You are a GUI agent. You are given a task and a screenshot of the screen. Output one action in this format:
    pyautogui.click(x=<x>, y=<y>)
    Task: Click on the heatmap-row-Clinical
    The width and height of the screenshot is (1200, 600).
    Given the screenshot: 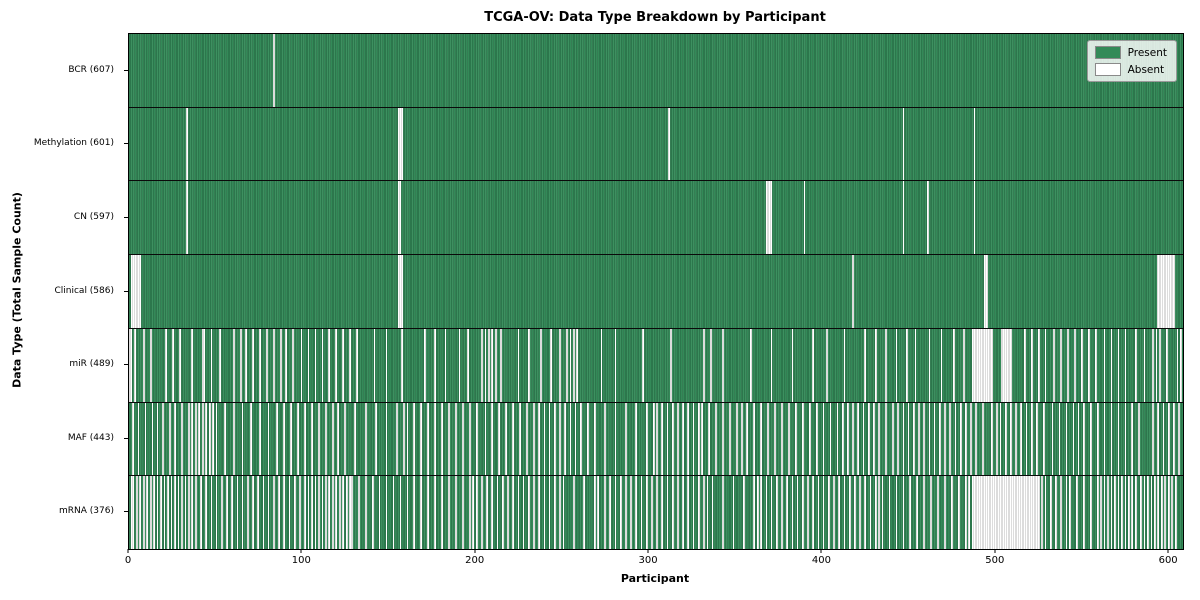 What is the action you would take?
    pyautogui.click(x=656, y=291)
    